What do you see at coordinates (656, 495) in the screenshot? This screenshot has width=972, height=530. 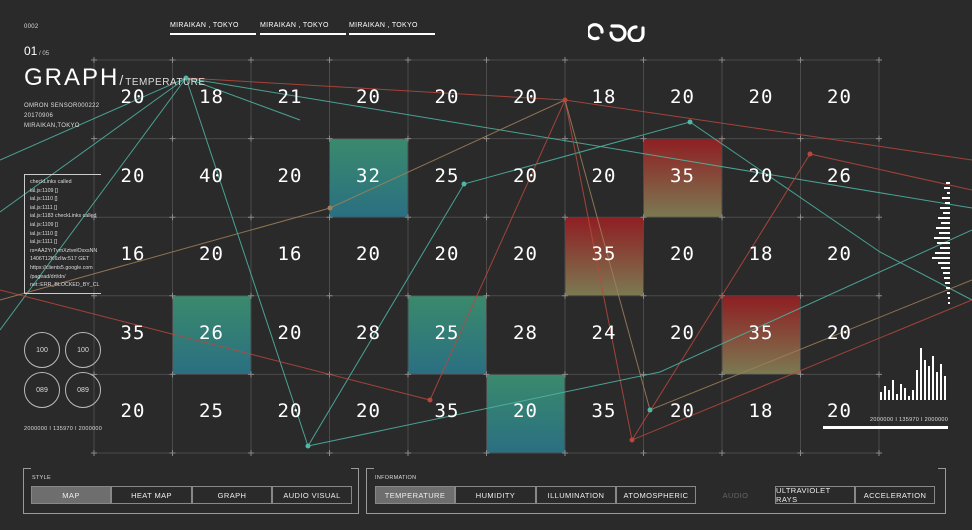 I see `info-button-atomospheric: ATOMOSPHERIC` at bounding box center [656, 495].